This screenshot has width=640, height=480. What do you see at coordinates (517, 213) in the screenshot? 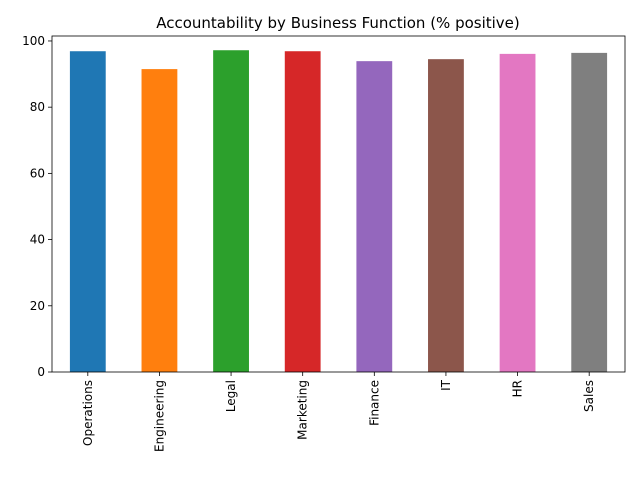
I see `bar-hr` at bounding box center [517, 213].